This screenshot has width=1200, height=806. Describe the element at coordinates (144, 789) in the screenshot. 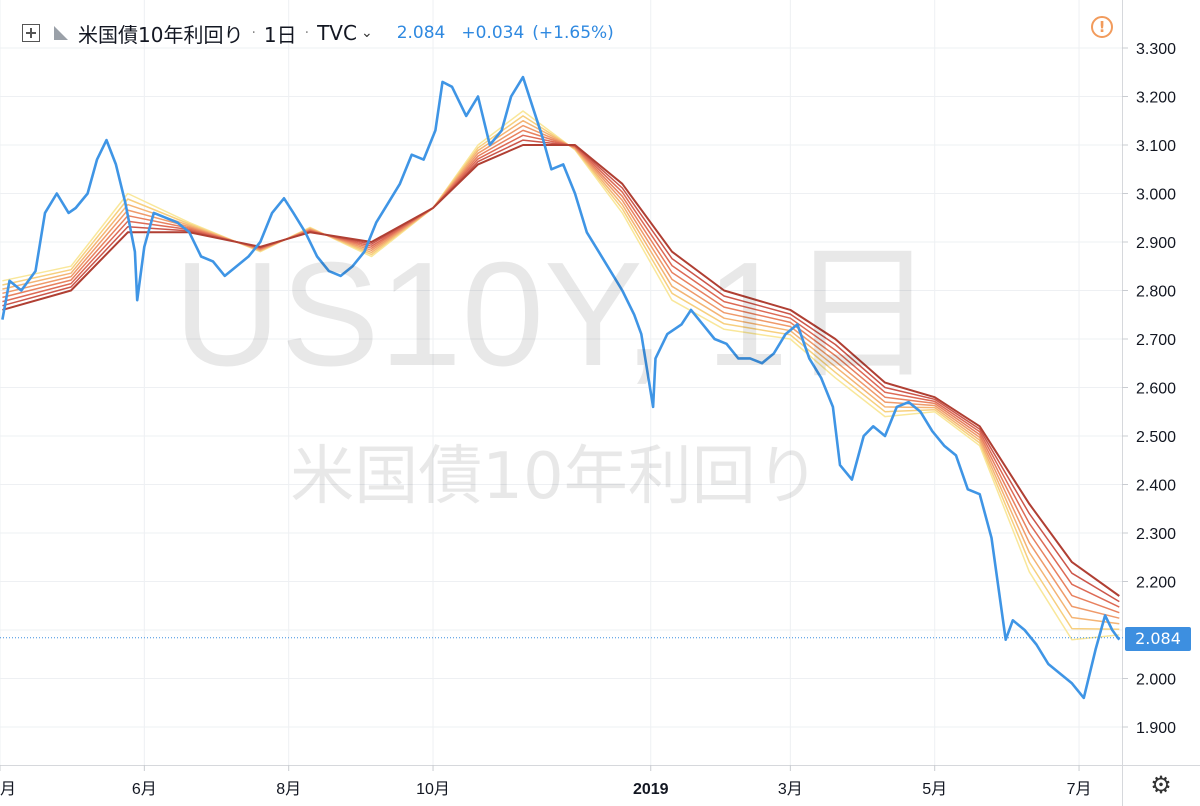

I see `x-tick-label: 6月` at that location.